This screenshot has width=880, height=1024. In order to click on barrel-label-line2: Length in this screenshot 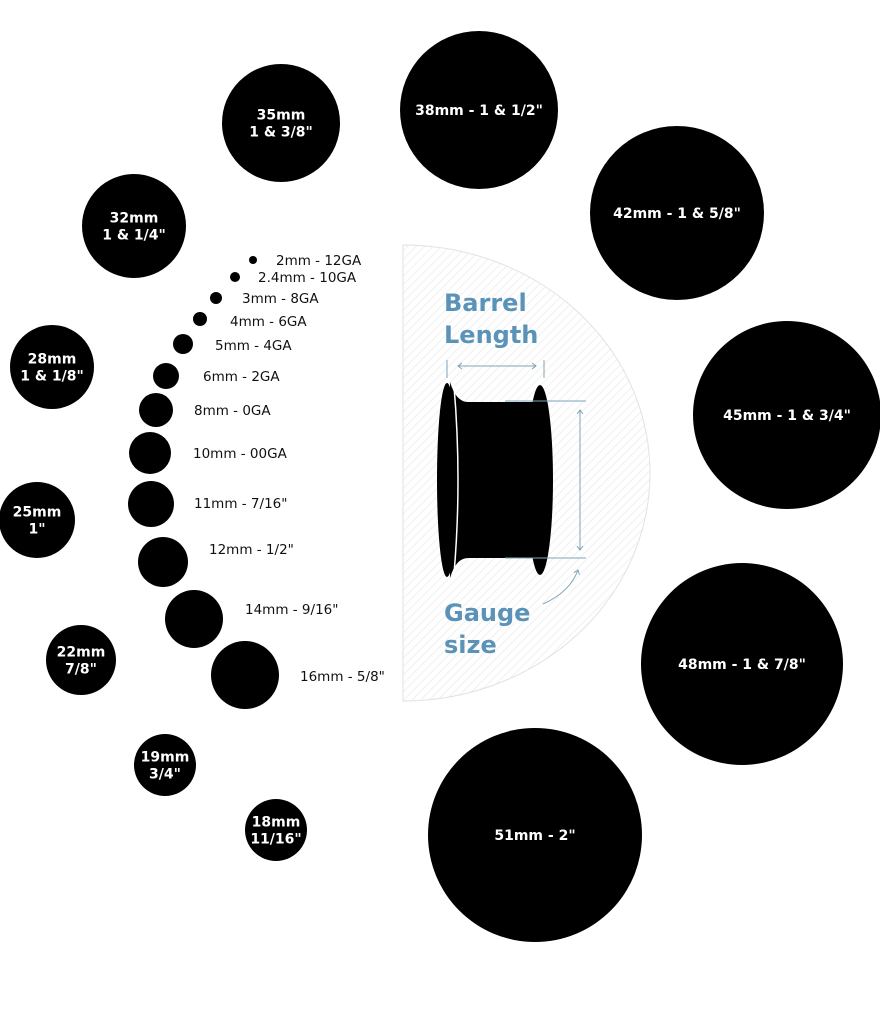, I will do `click(491, 335)`.